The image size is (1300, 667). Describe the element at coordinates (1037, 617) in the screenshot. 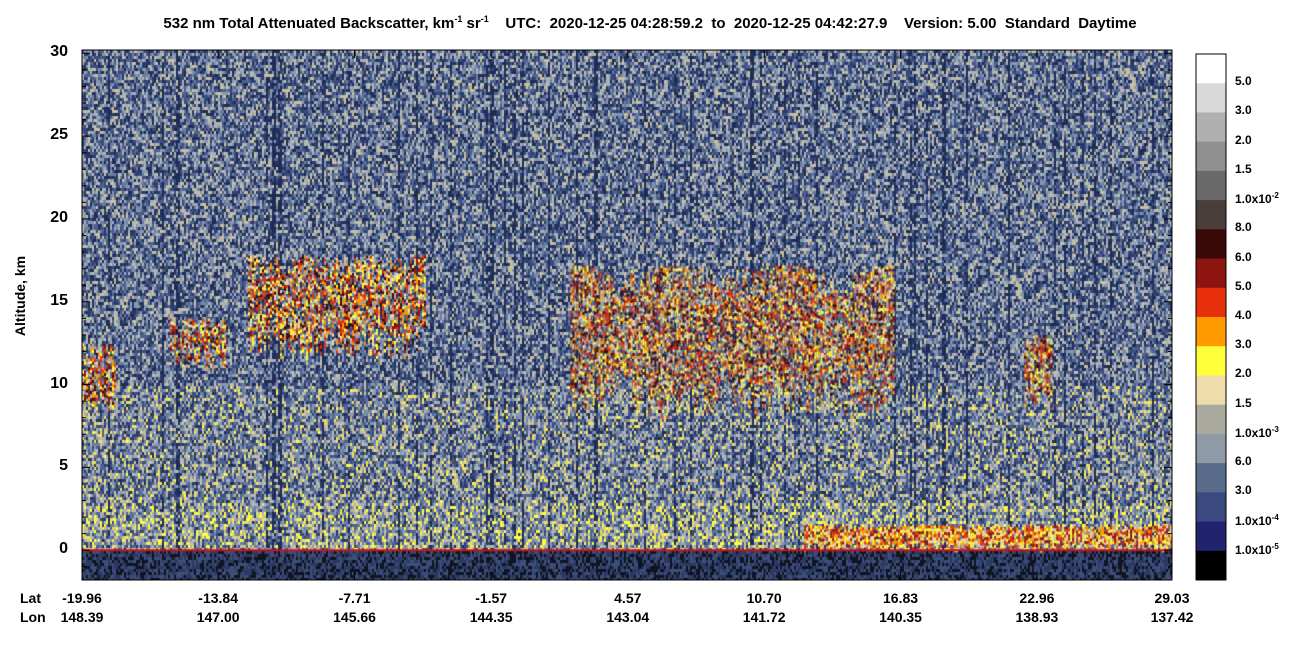

I see `lon-tick-label: 138.93` at that location.